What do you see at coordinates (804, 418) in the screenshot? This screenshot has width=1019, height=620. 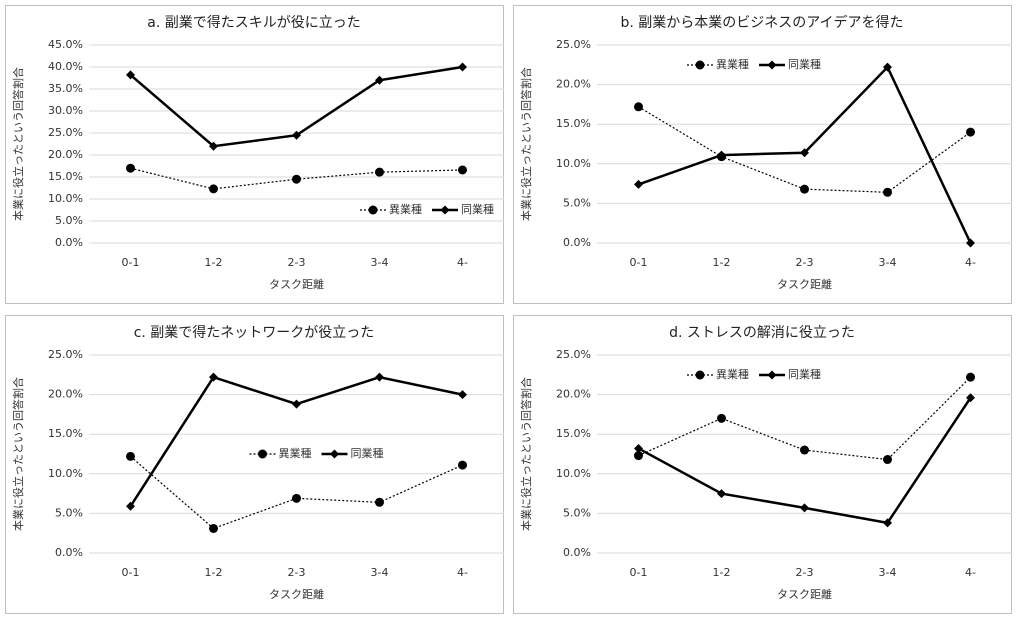 I see `series-line` at bounding box center [804, 418].